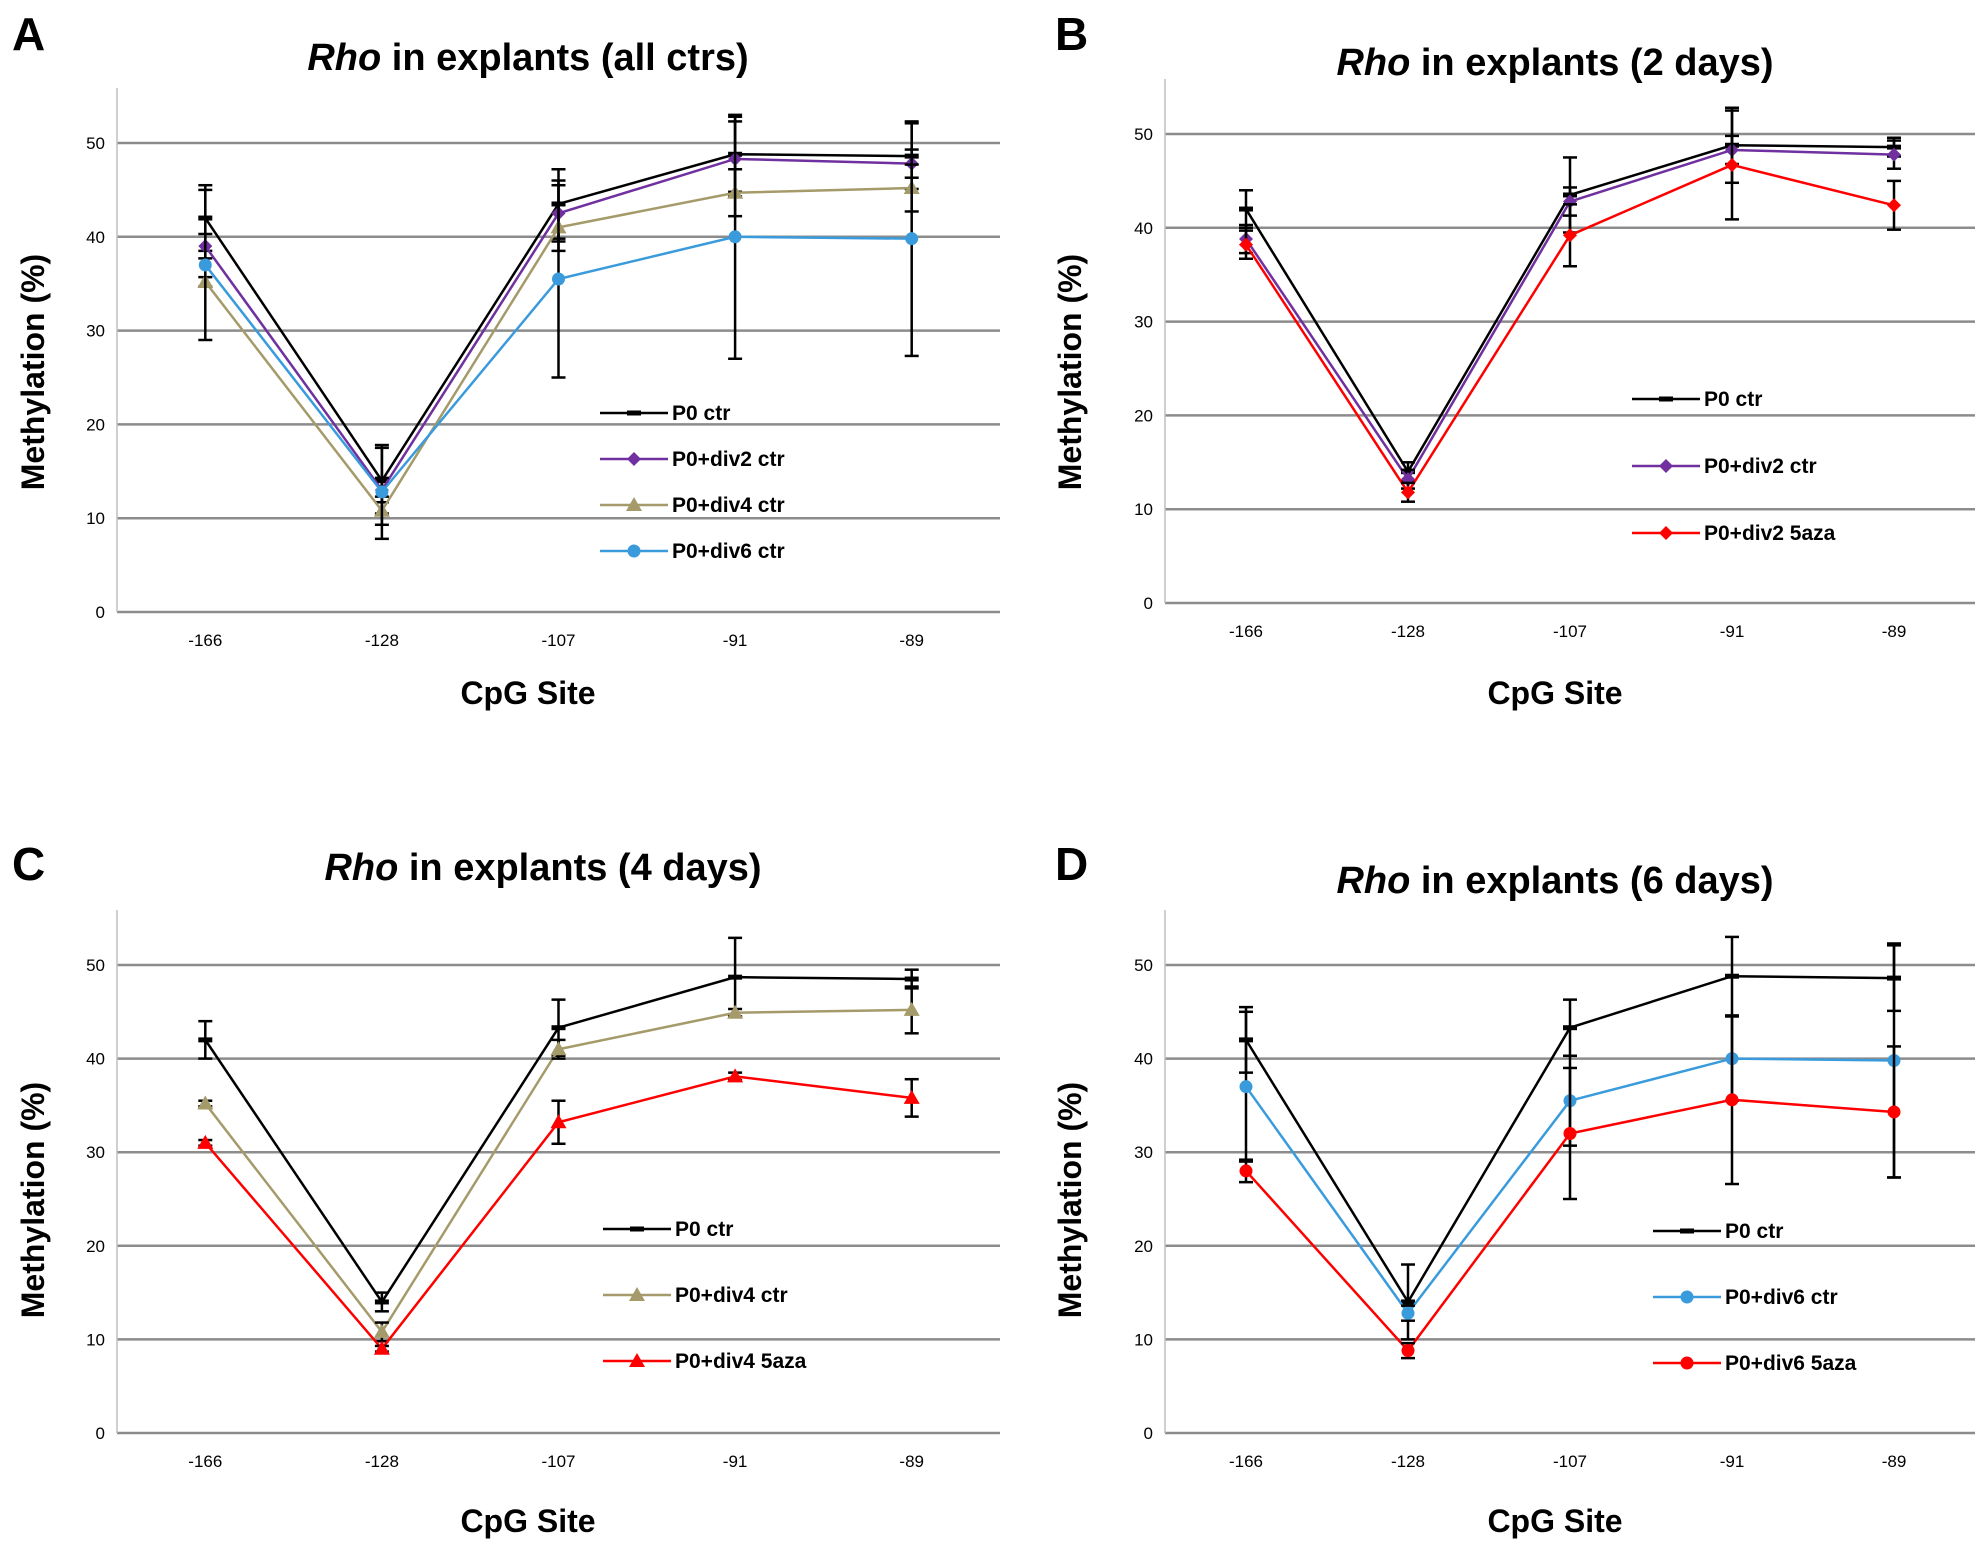 The width and height of the screenshot is (1985, 1547). What do you see at coordinates (1754, 1231) in the screenshot?
I see `legend-label: P0 ctr` at bounding box center [1754, 1231].